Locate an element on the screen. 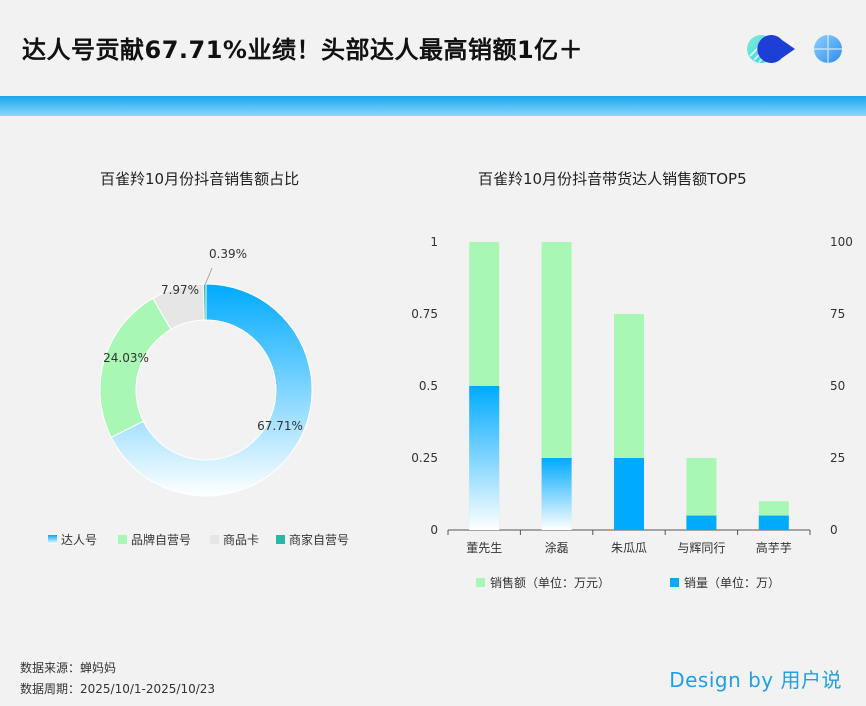  pie-value-label: 0.39% is located at coordinates (228, 254).